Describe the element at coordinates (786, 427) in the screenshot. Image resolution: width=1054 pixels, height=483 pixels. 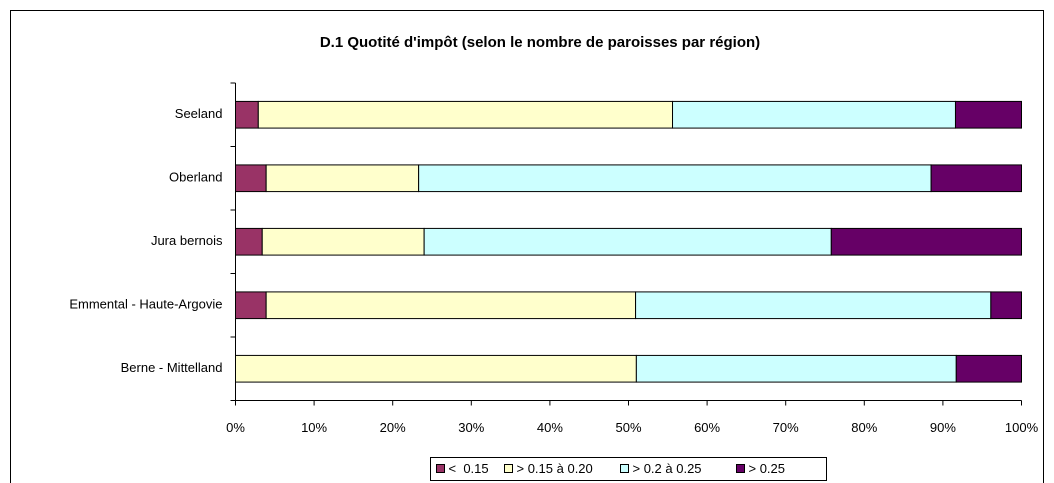
I see `x-tick-label: 70%` at that location.